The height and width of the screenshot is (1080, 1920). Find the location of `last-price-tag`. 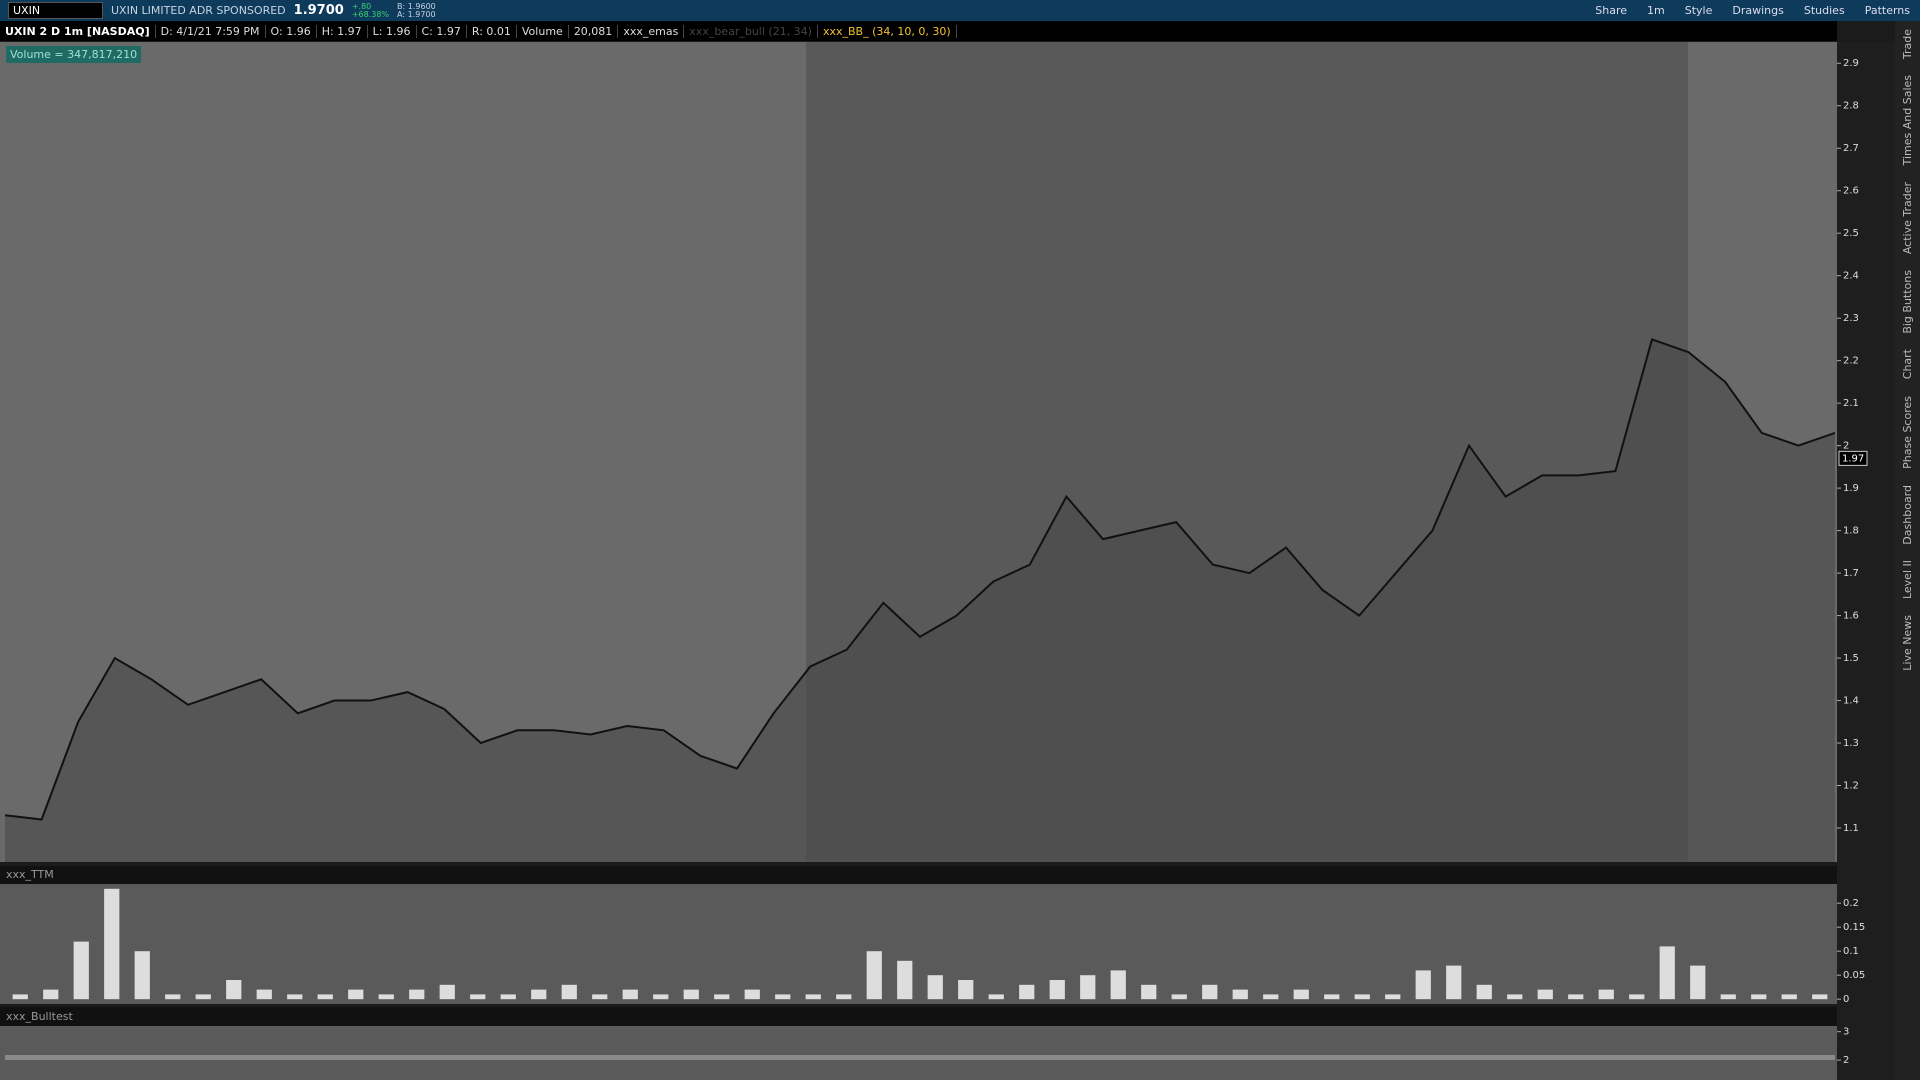

last-price-tag is located at coordinates (1853, 458).